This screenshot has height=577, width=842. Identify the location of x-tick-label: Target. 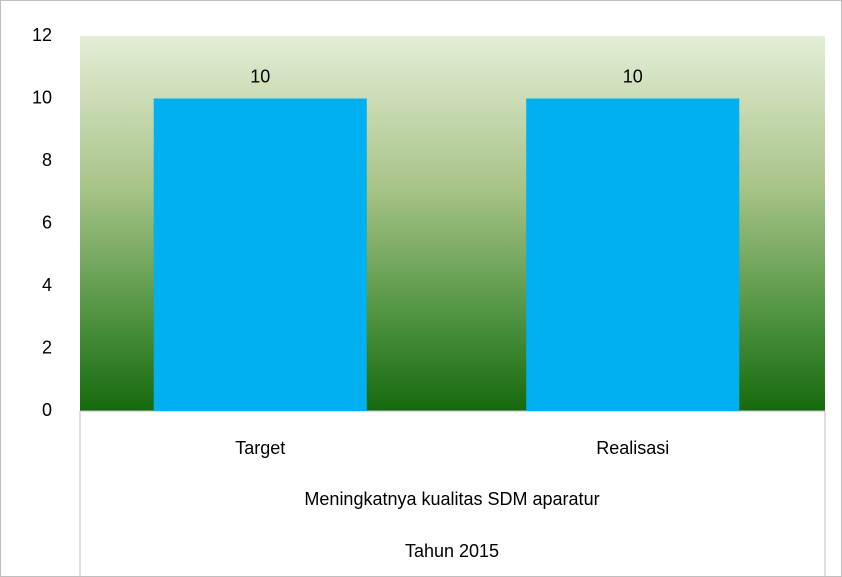
(260, 448).